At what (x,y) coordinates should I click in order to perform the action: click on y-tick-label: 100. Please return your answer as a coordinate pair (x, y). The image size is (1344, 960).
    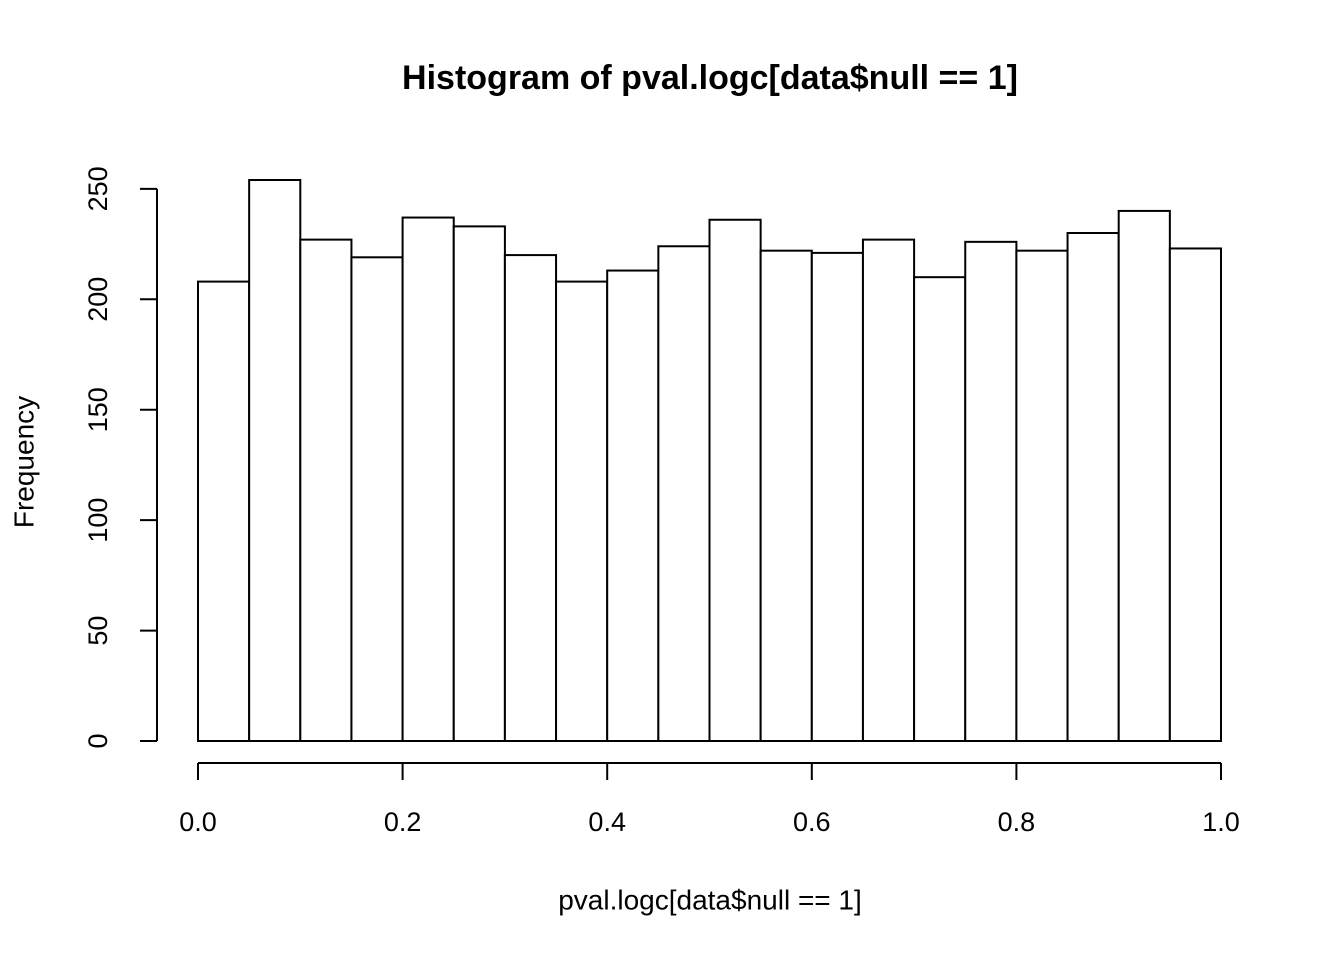
    Looking at the image, I should click on (98, 520).